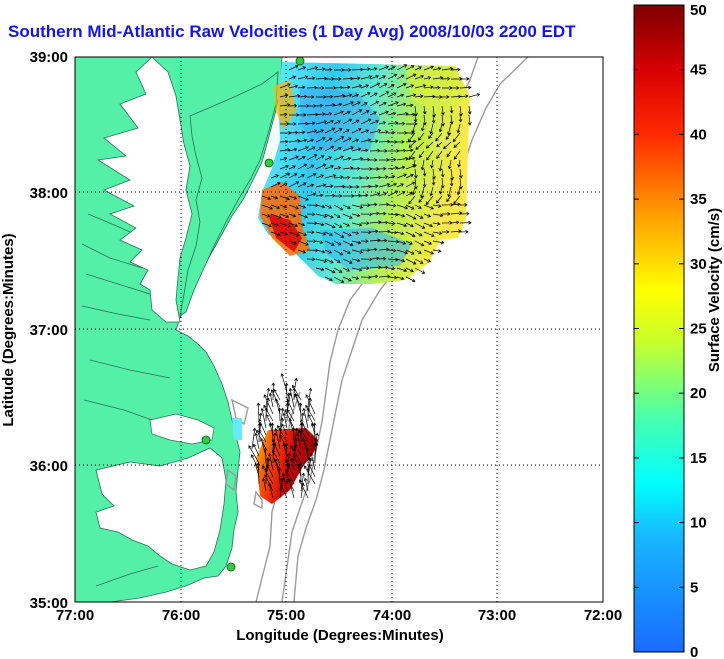 This screenshot has width=724, height=659. What do you see at coordinates (161, 509) in the screenshot?
I see `pamlico-sound` at bounding box center [161, 509].